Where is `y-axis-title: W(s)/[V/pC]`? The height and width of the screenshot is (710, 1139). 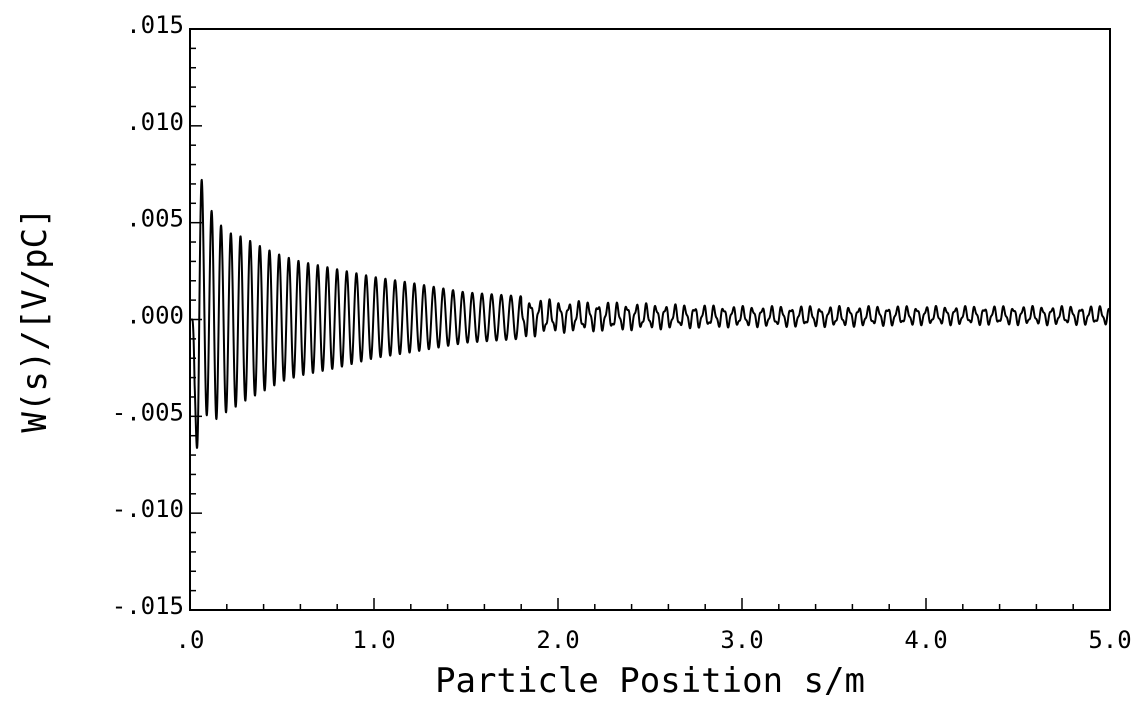 y-axis-title: W(s)/[V/pC] is located at coordinates (35, 319).